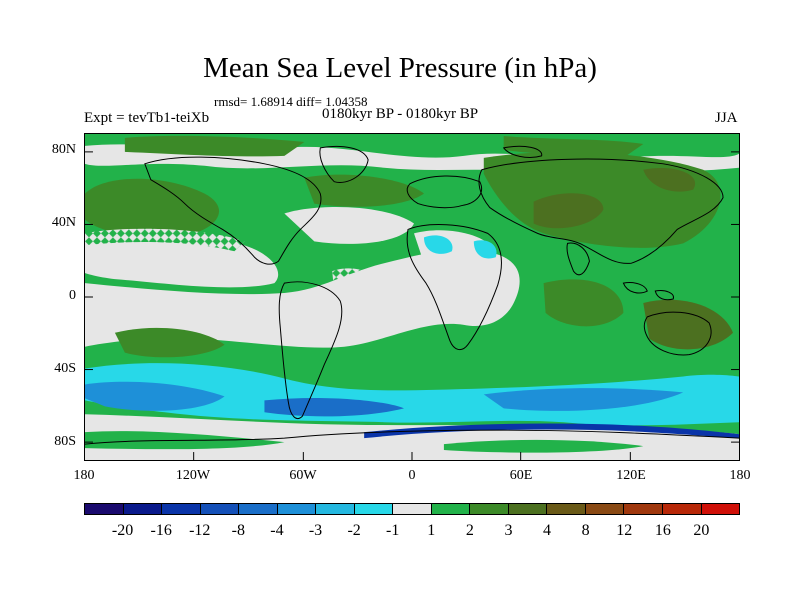 This screenshot has width=800, height=600. What do you see at coordinates (200, 530) in the screenshot?
I see `colorbar-label: -12` at bounding box center [200, 530].